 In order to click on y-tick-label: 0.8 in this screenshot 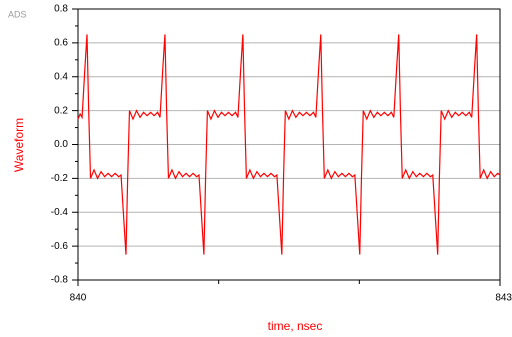, I will do `click(61, 9)`.